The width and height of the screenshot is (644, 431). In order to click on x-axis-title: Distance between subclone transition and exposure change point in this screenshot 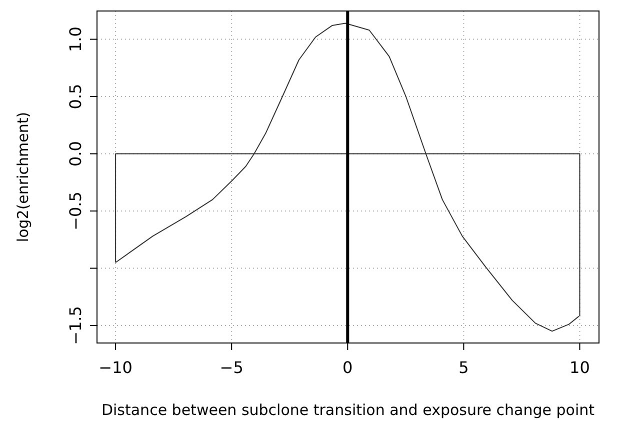, I will do `click(348, 410)`.